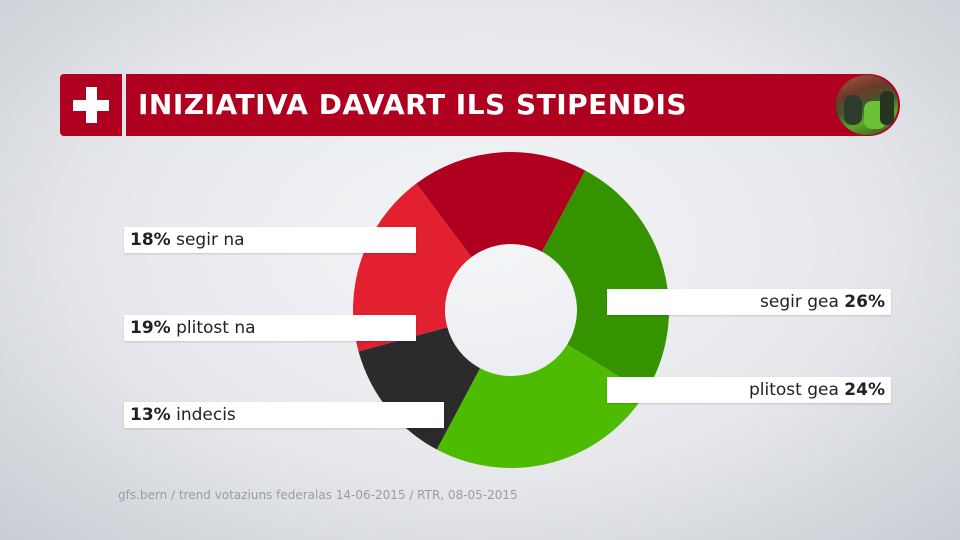 The height and width of the screenshot is (540, 960). I want to click on label-plitost-gea: plitost gea 24%, so click(749, 390).